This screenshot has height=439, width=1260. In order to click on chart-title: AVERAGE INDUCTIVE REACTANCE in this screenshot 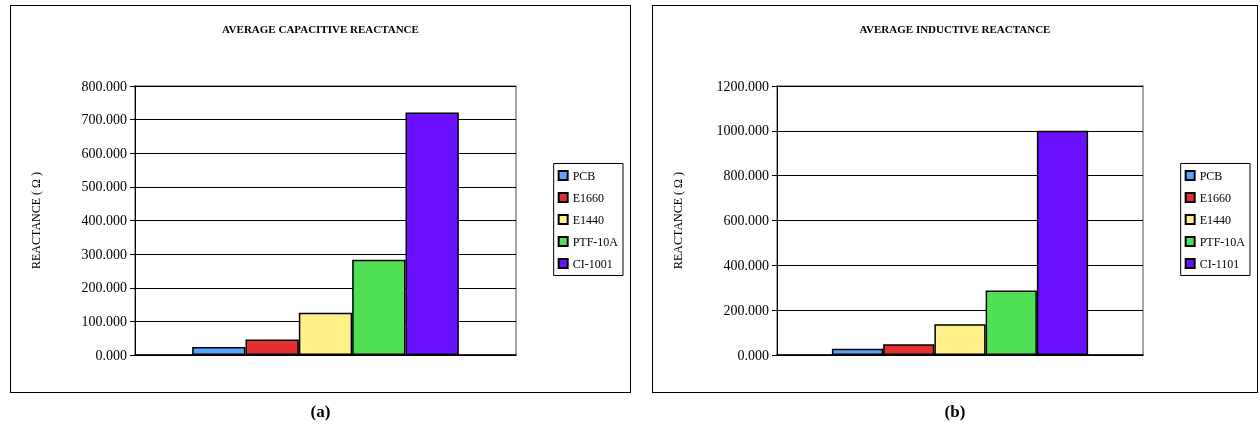, I will do `click(955, 28)`.